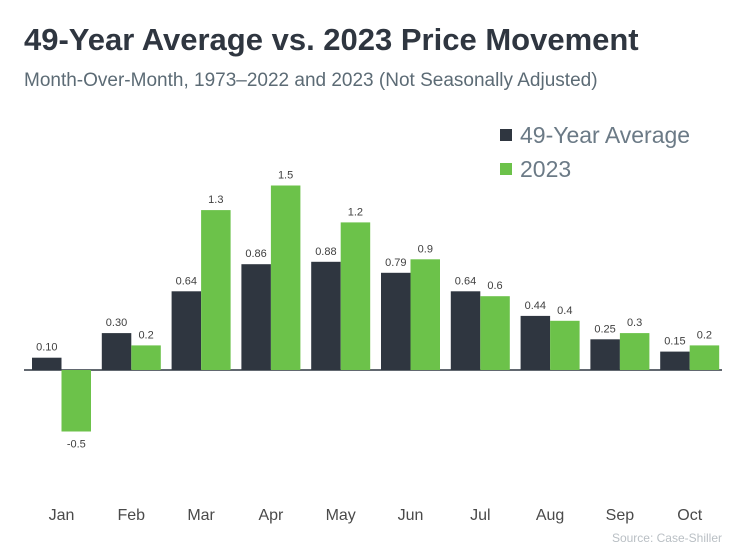 The height and width of the screenshot is (560, 750). Describe the element at coordinates (186, 281) in the screenshot. I see `data-label-avg-mar: 0.64` at that location.